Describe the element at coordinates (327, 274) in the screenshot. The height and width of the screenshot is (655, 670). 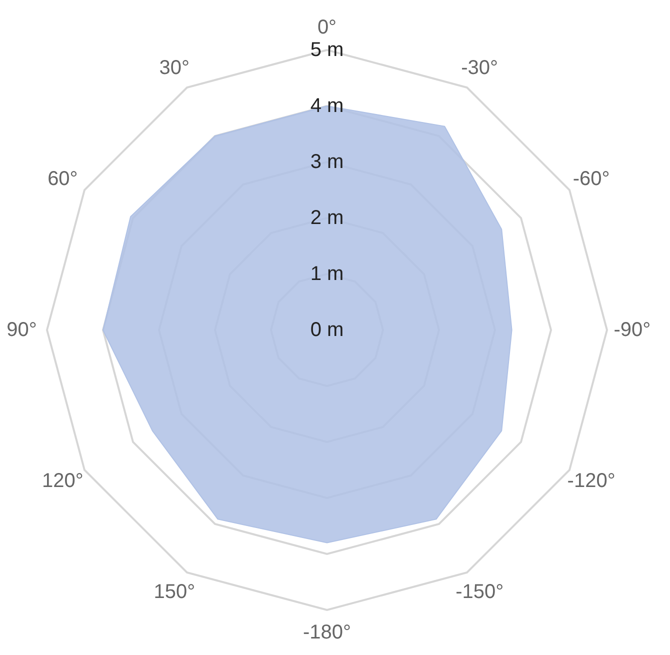
I see `y-tick-label: 1 m` at that location.